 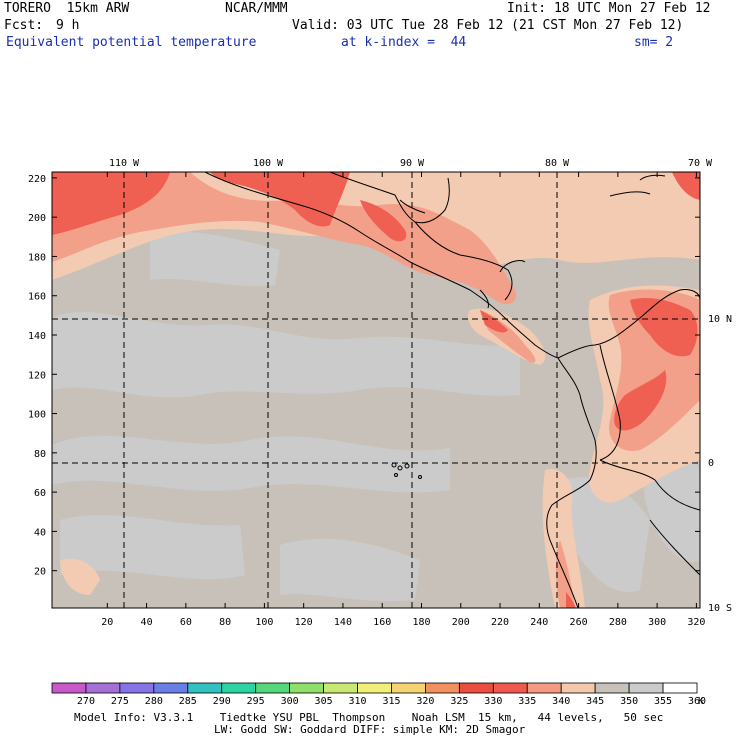 I want to click on left-tick-label: 140, so click(x=37, y=336).